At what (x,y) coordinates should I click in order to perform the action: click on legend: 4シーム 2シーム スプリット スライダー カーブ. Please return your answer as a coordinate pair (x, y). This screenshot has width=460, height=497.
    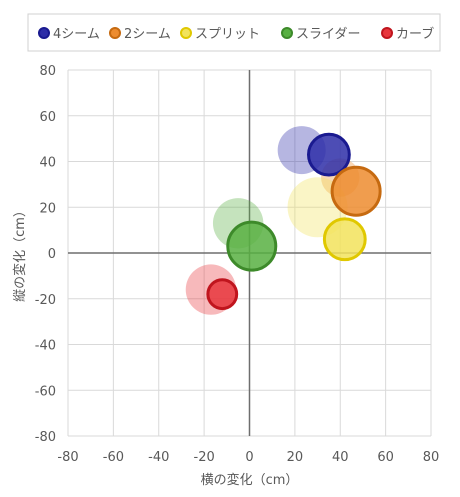
    Looking at the image, I should click on (234, 32).